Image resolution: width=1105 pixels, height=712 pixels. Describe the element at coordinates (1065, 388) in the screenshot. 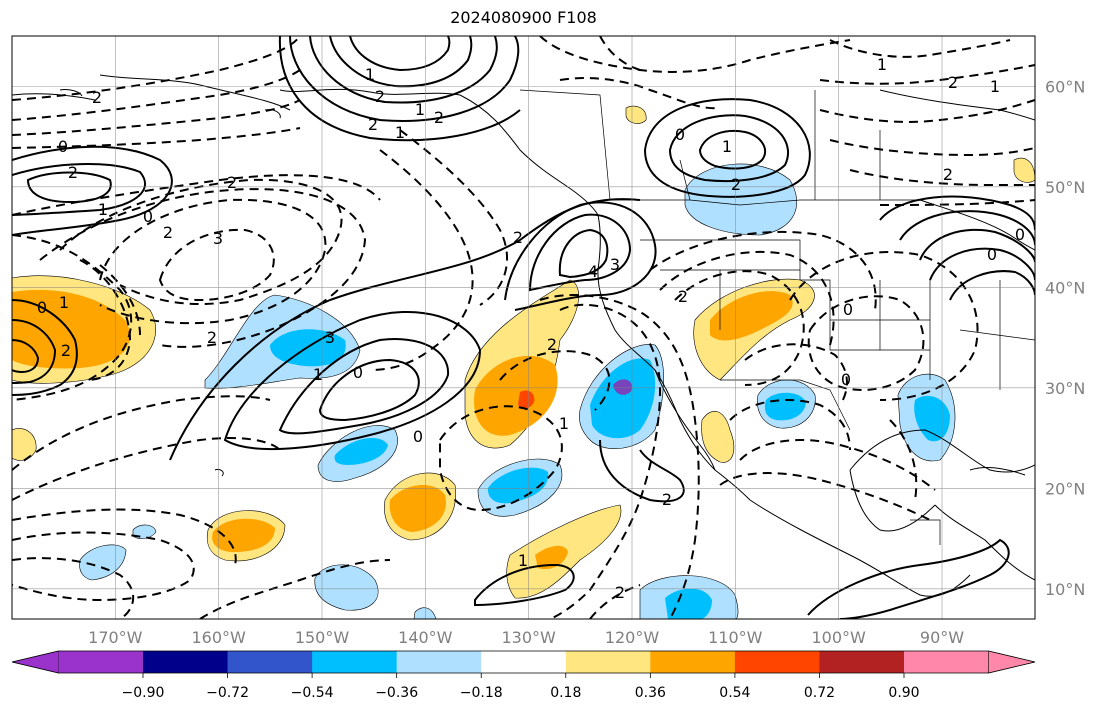

I see `lat-tick-label: 30°N` at that location.